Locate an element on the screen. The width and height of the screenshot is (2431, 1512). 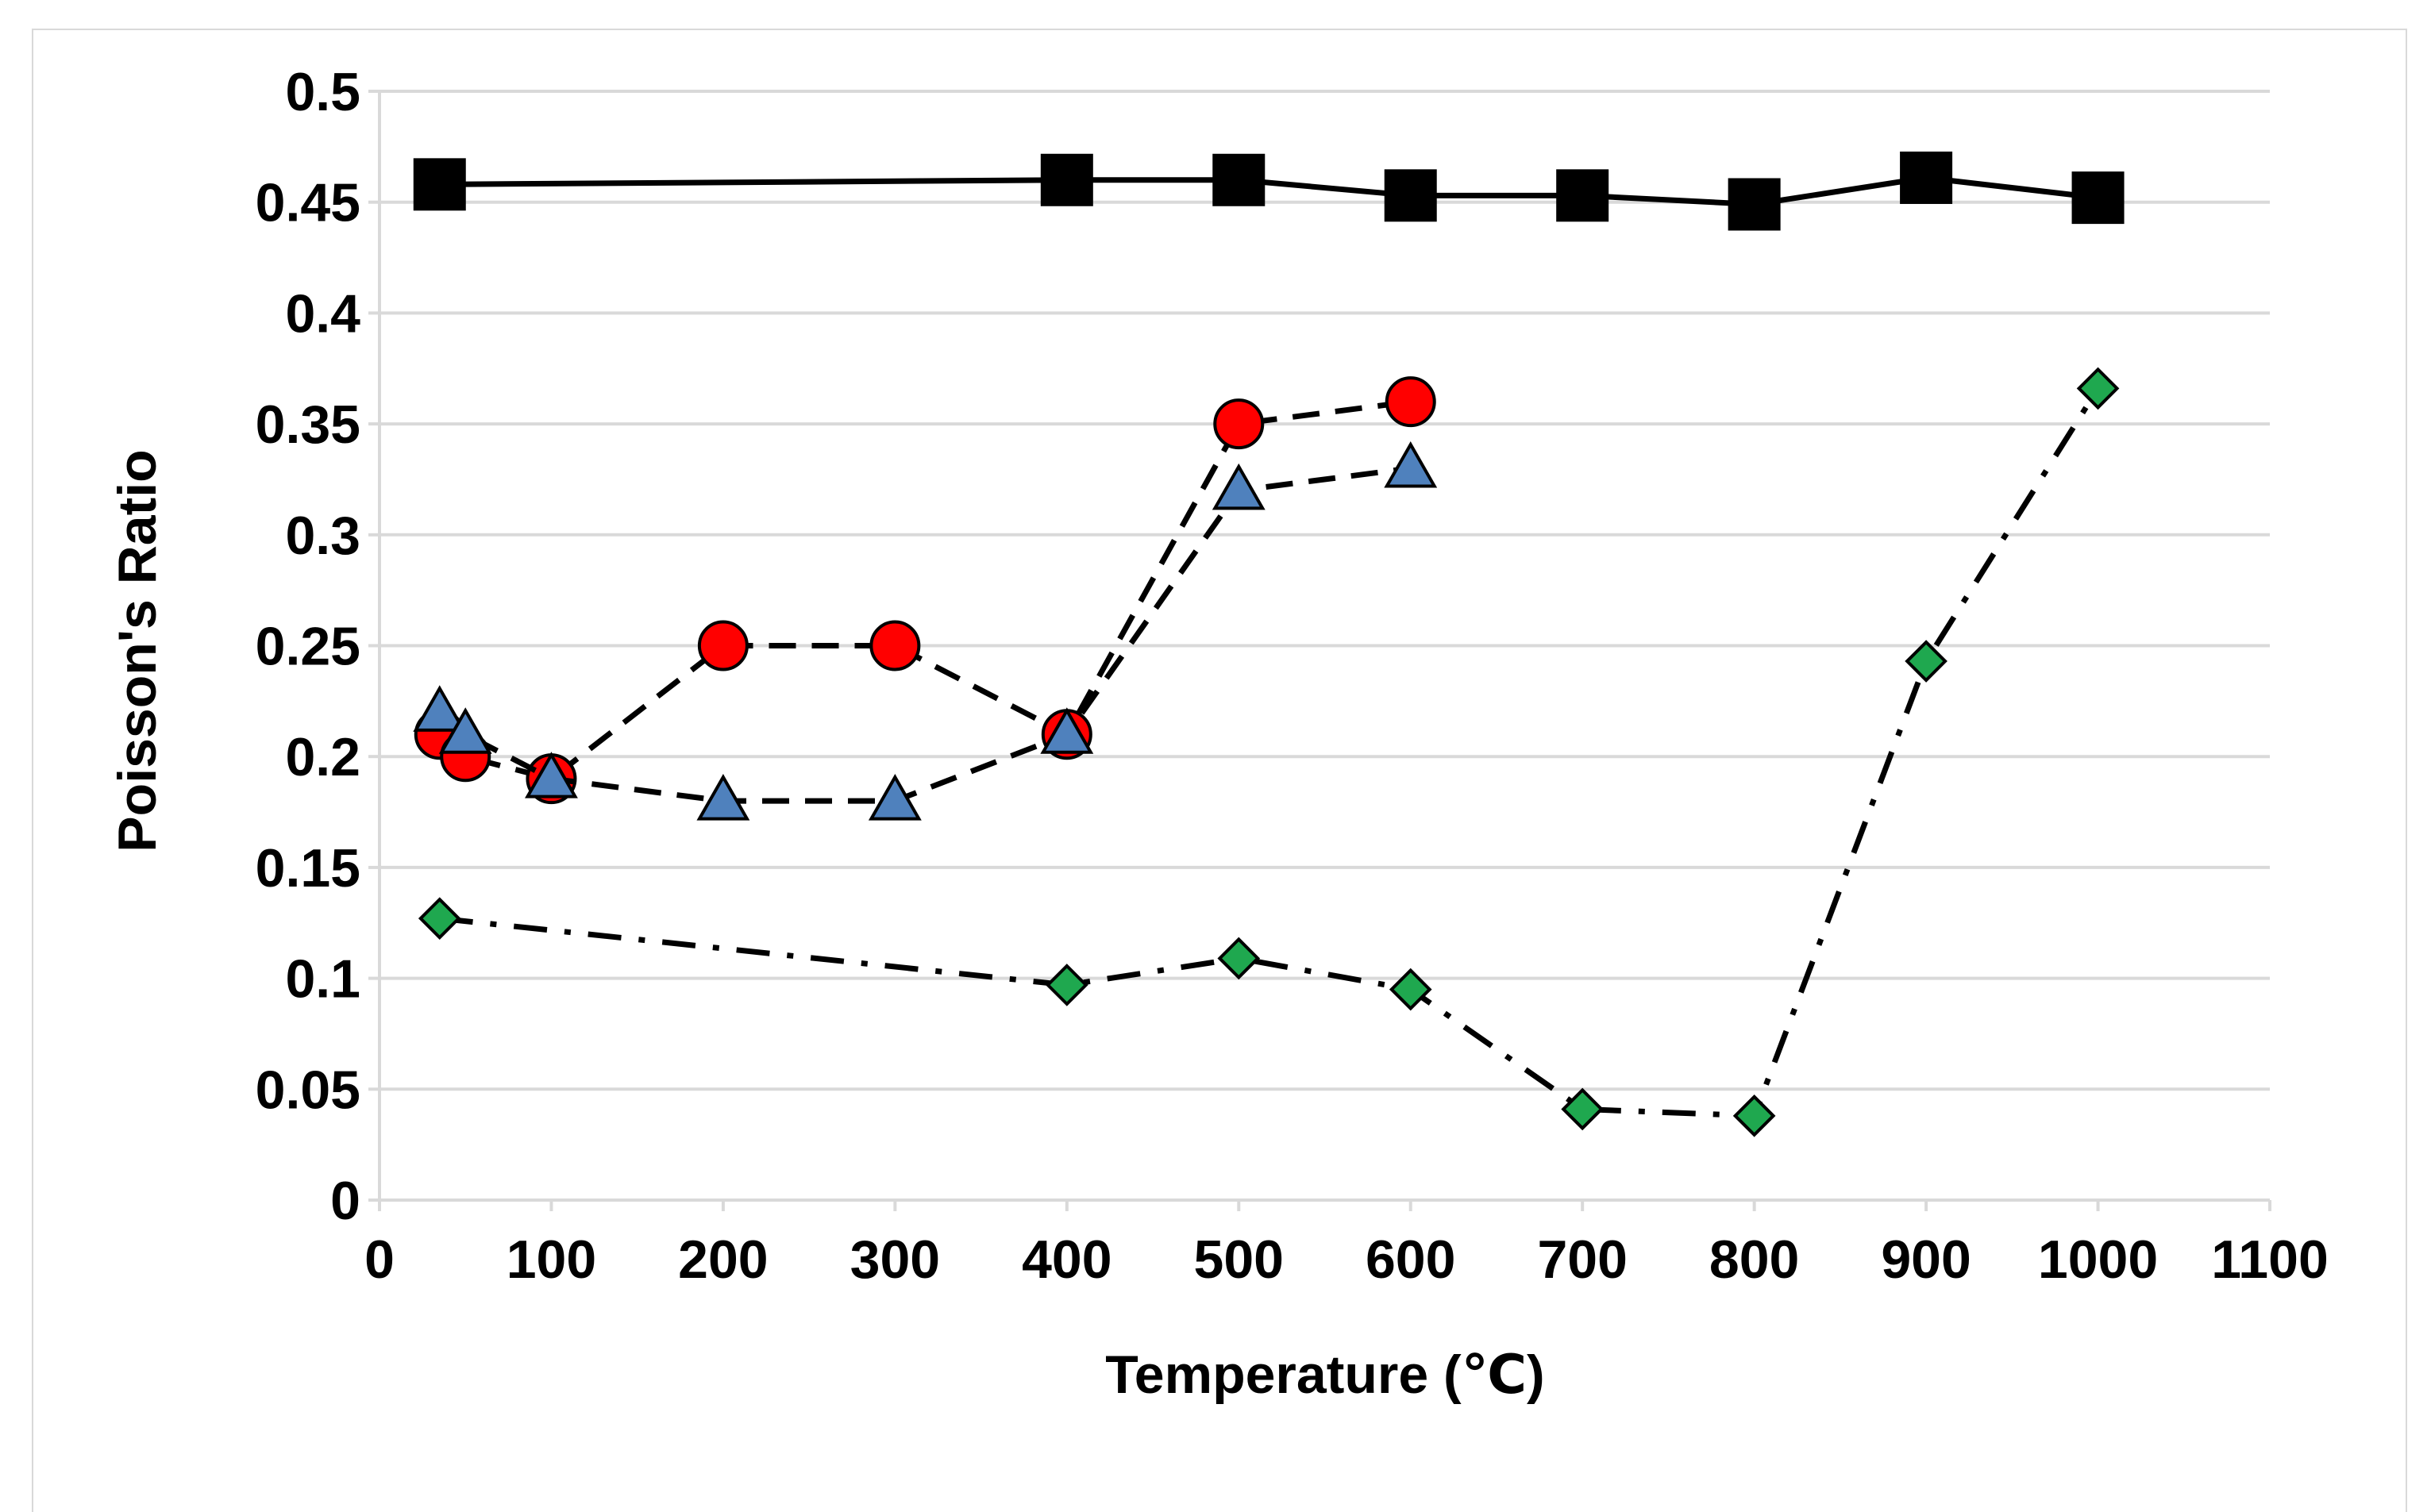
series-triangle is located at coordinates (925, 631).